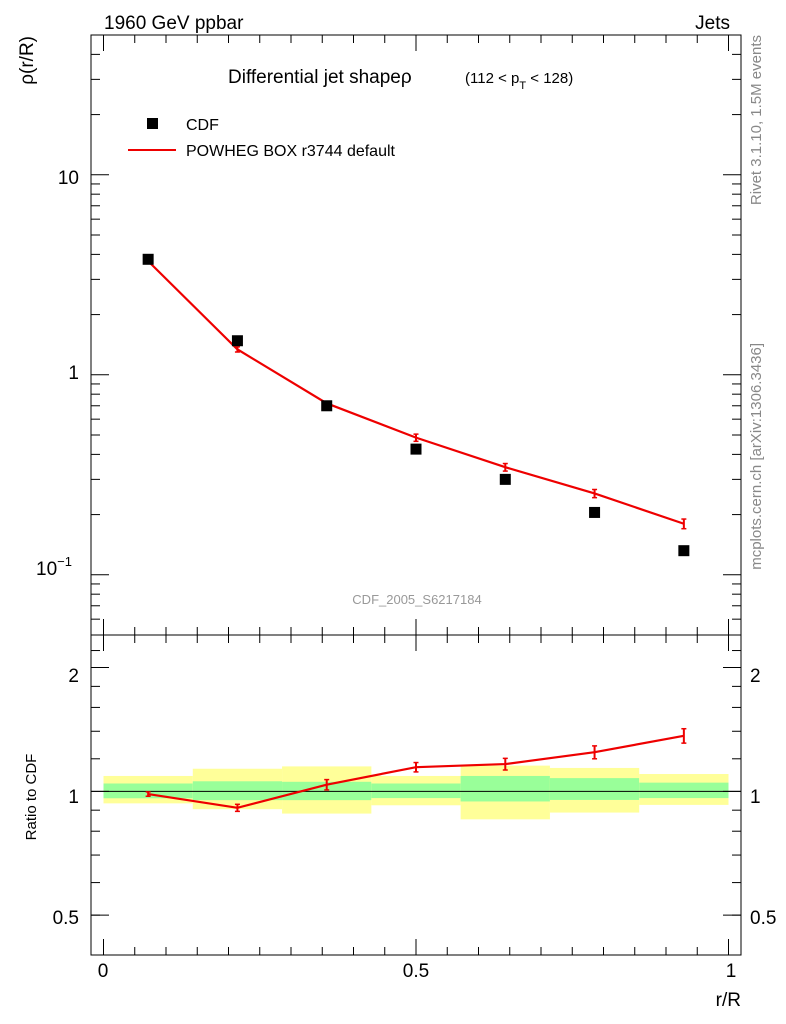 The height and width of the screenshot is (1024, 786). I want to click on x-axis-title: r/R, so click(728, 1000).